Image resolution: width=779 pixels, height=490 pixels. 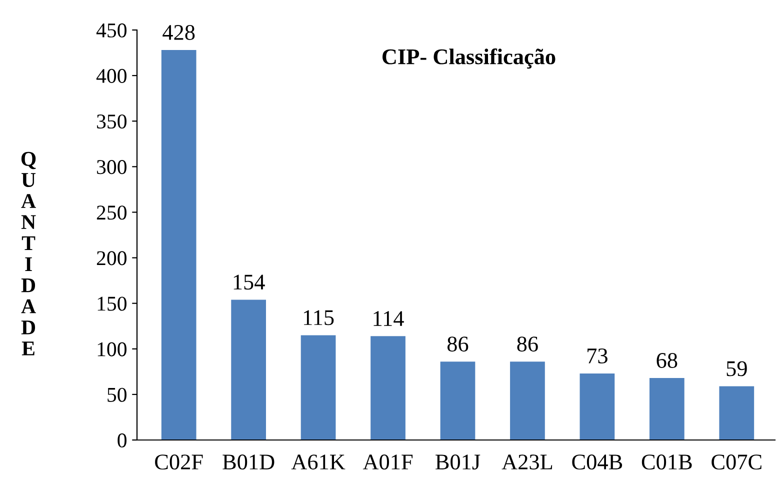 I want to click on data-label: 59, so click(x=736, y=368).